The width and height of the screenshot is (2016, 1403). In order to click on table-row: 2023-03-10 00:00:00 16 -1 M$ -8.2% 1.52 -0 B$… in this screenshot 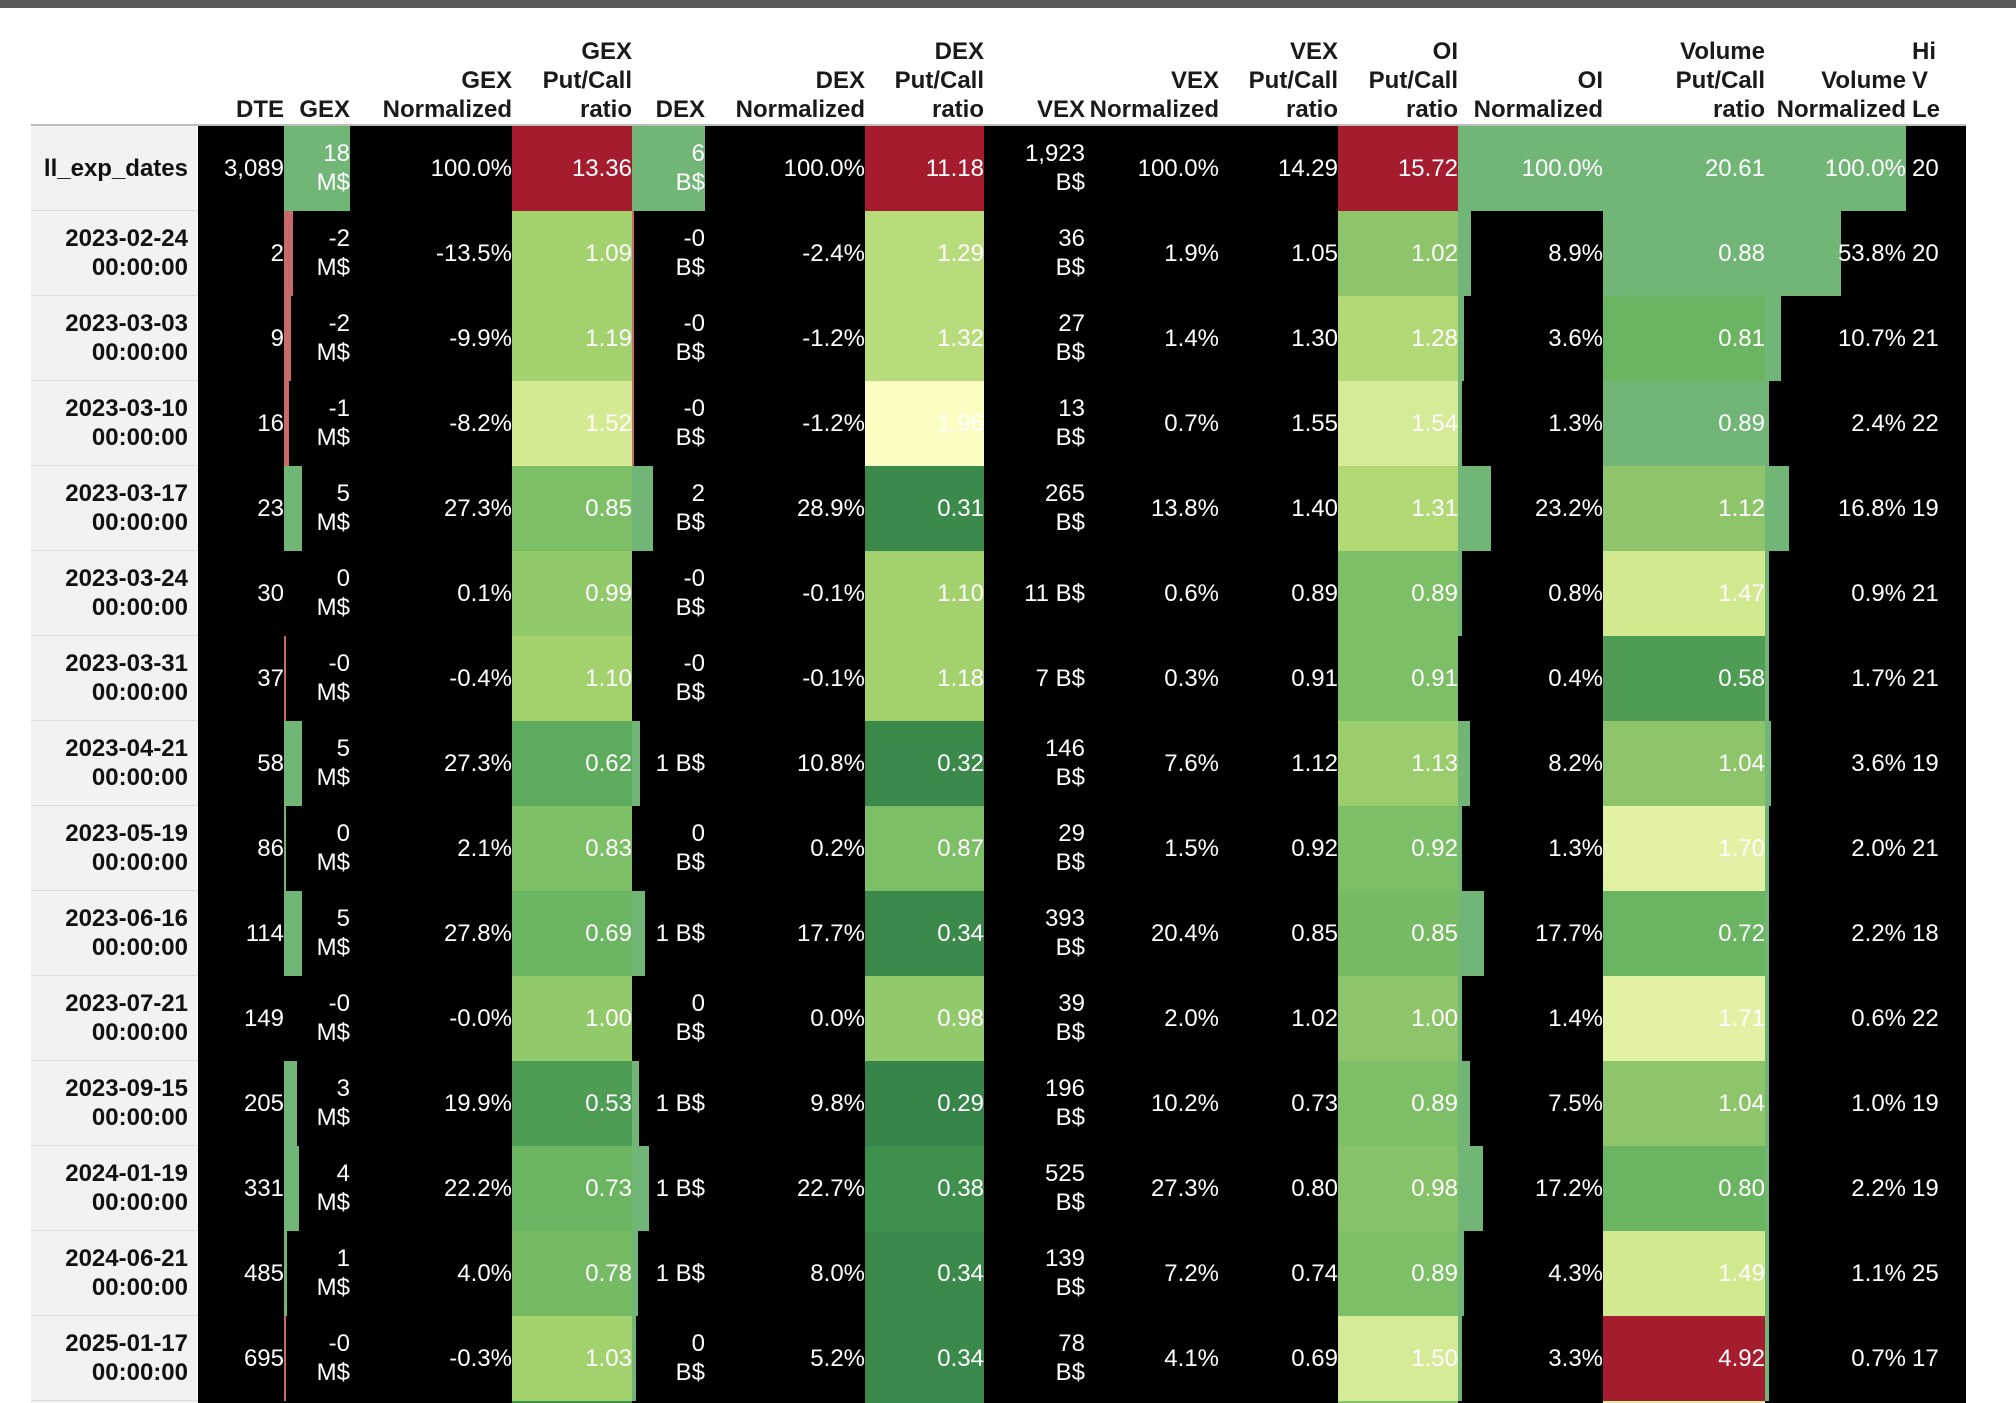, I will do `click(998, 423)`.